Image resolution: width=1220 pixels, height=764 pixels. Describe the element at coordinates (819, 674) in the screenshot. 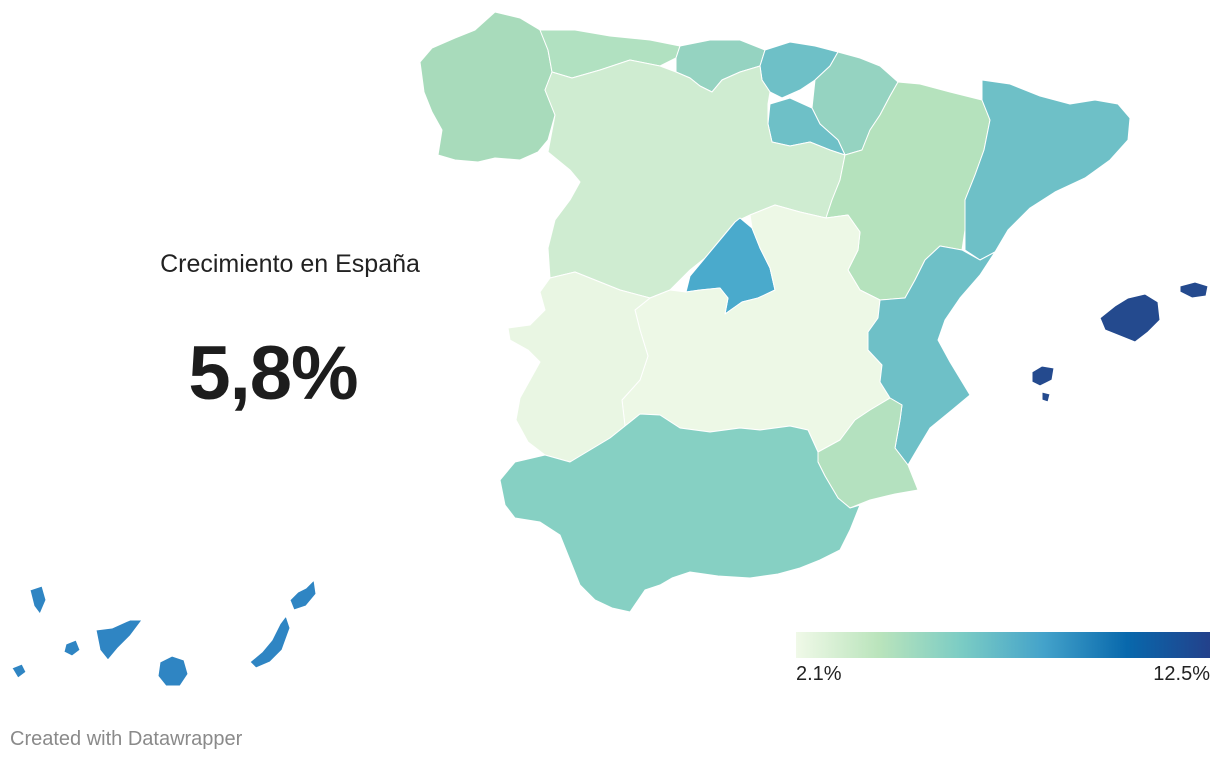

I see `legend-min-label: 2.1%` at that location.